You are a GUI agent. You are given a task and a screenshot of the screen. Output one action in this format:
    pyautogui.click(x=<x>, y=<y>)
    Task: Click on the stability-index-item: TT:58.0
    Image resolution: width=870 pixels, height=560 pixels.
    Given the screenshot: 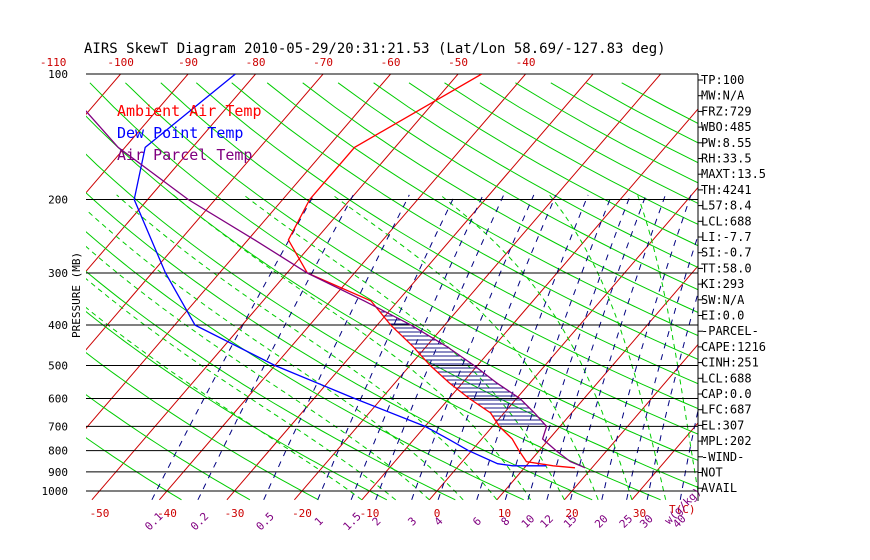 What is the action you would take?
    pyautogui.click(x=726, y=268)
    